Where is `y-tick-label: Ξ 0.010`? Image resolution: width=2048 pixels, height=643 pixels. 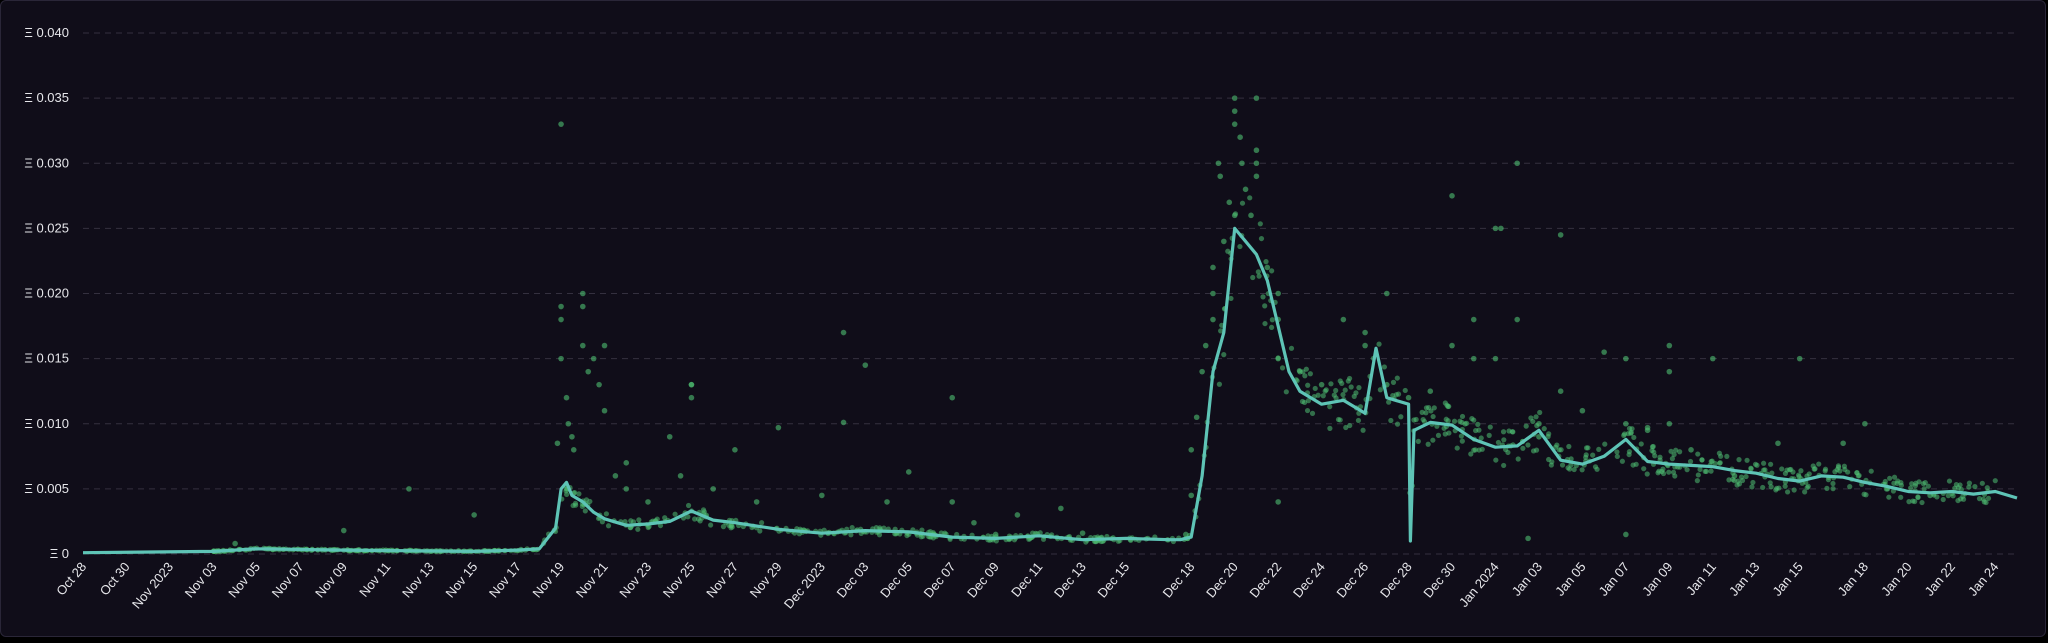
y-tick-label: Ξ 0.010 is located at coordinates (46, 423).